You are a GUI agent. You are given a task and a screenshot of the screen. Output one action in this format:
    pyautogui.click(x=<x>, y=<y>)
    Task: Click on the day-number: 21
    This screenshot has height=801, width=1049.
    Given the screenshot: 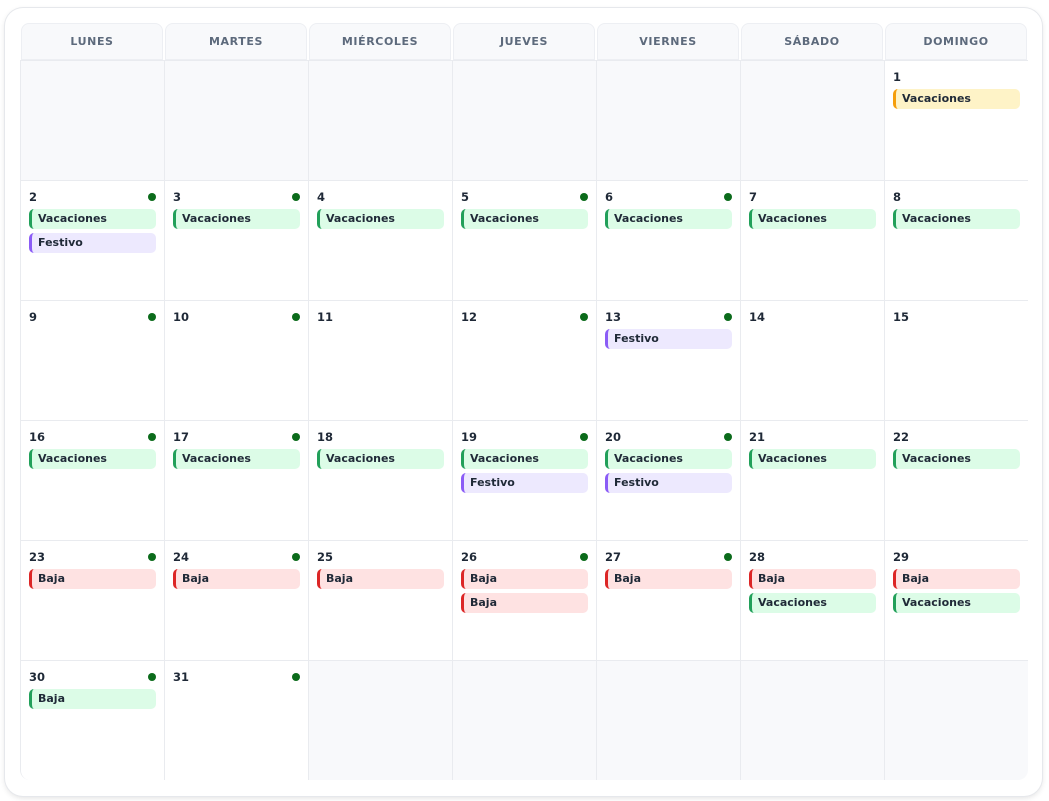 What is the action you would take?
    pyautogui.click(x=757, y=437)
    